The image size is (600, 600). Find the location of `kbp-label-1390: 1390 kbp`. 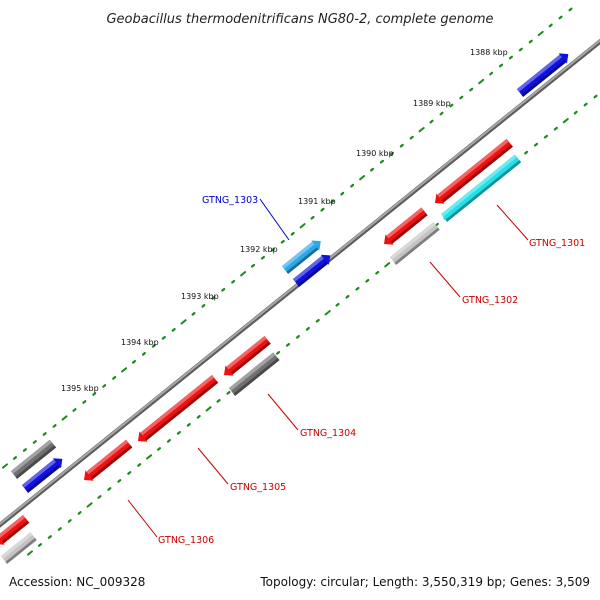

kbp-label-1390: 1390 kbp is located at coordinates (375, 153).